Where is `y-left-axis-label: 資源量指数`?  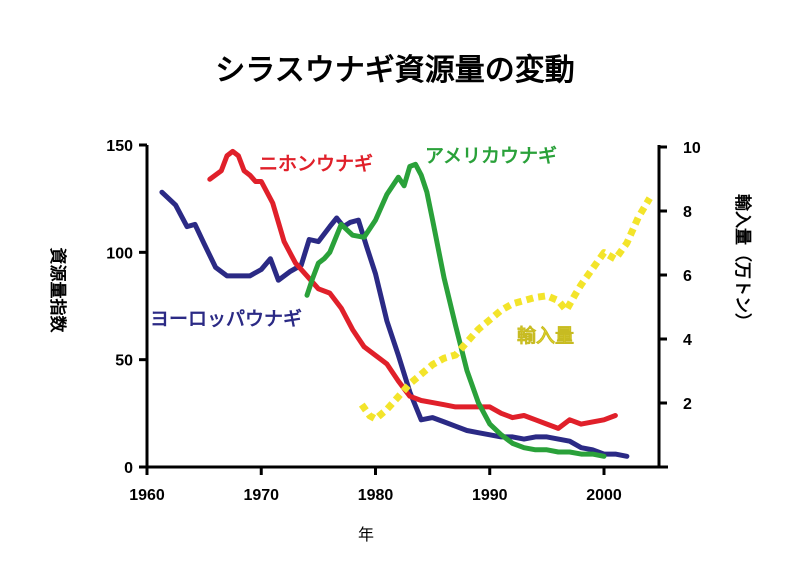
y-left-axis-label: 資源量指数 is located at coordinates (57, 291).